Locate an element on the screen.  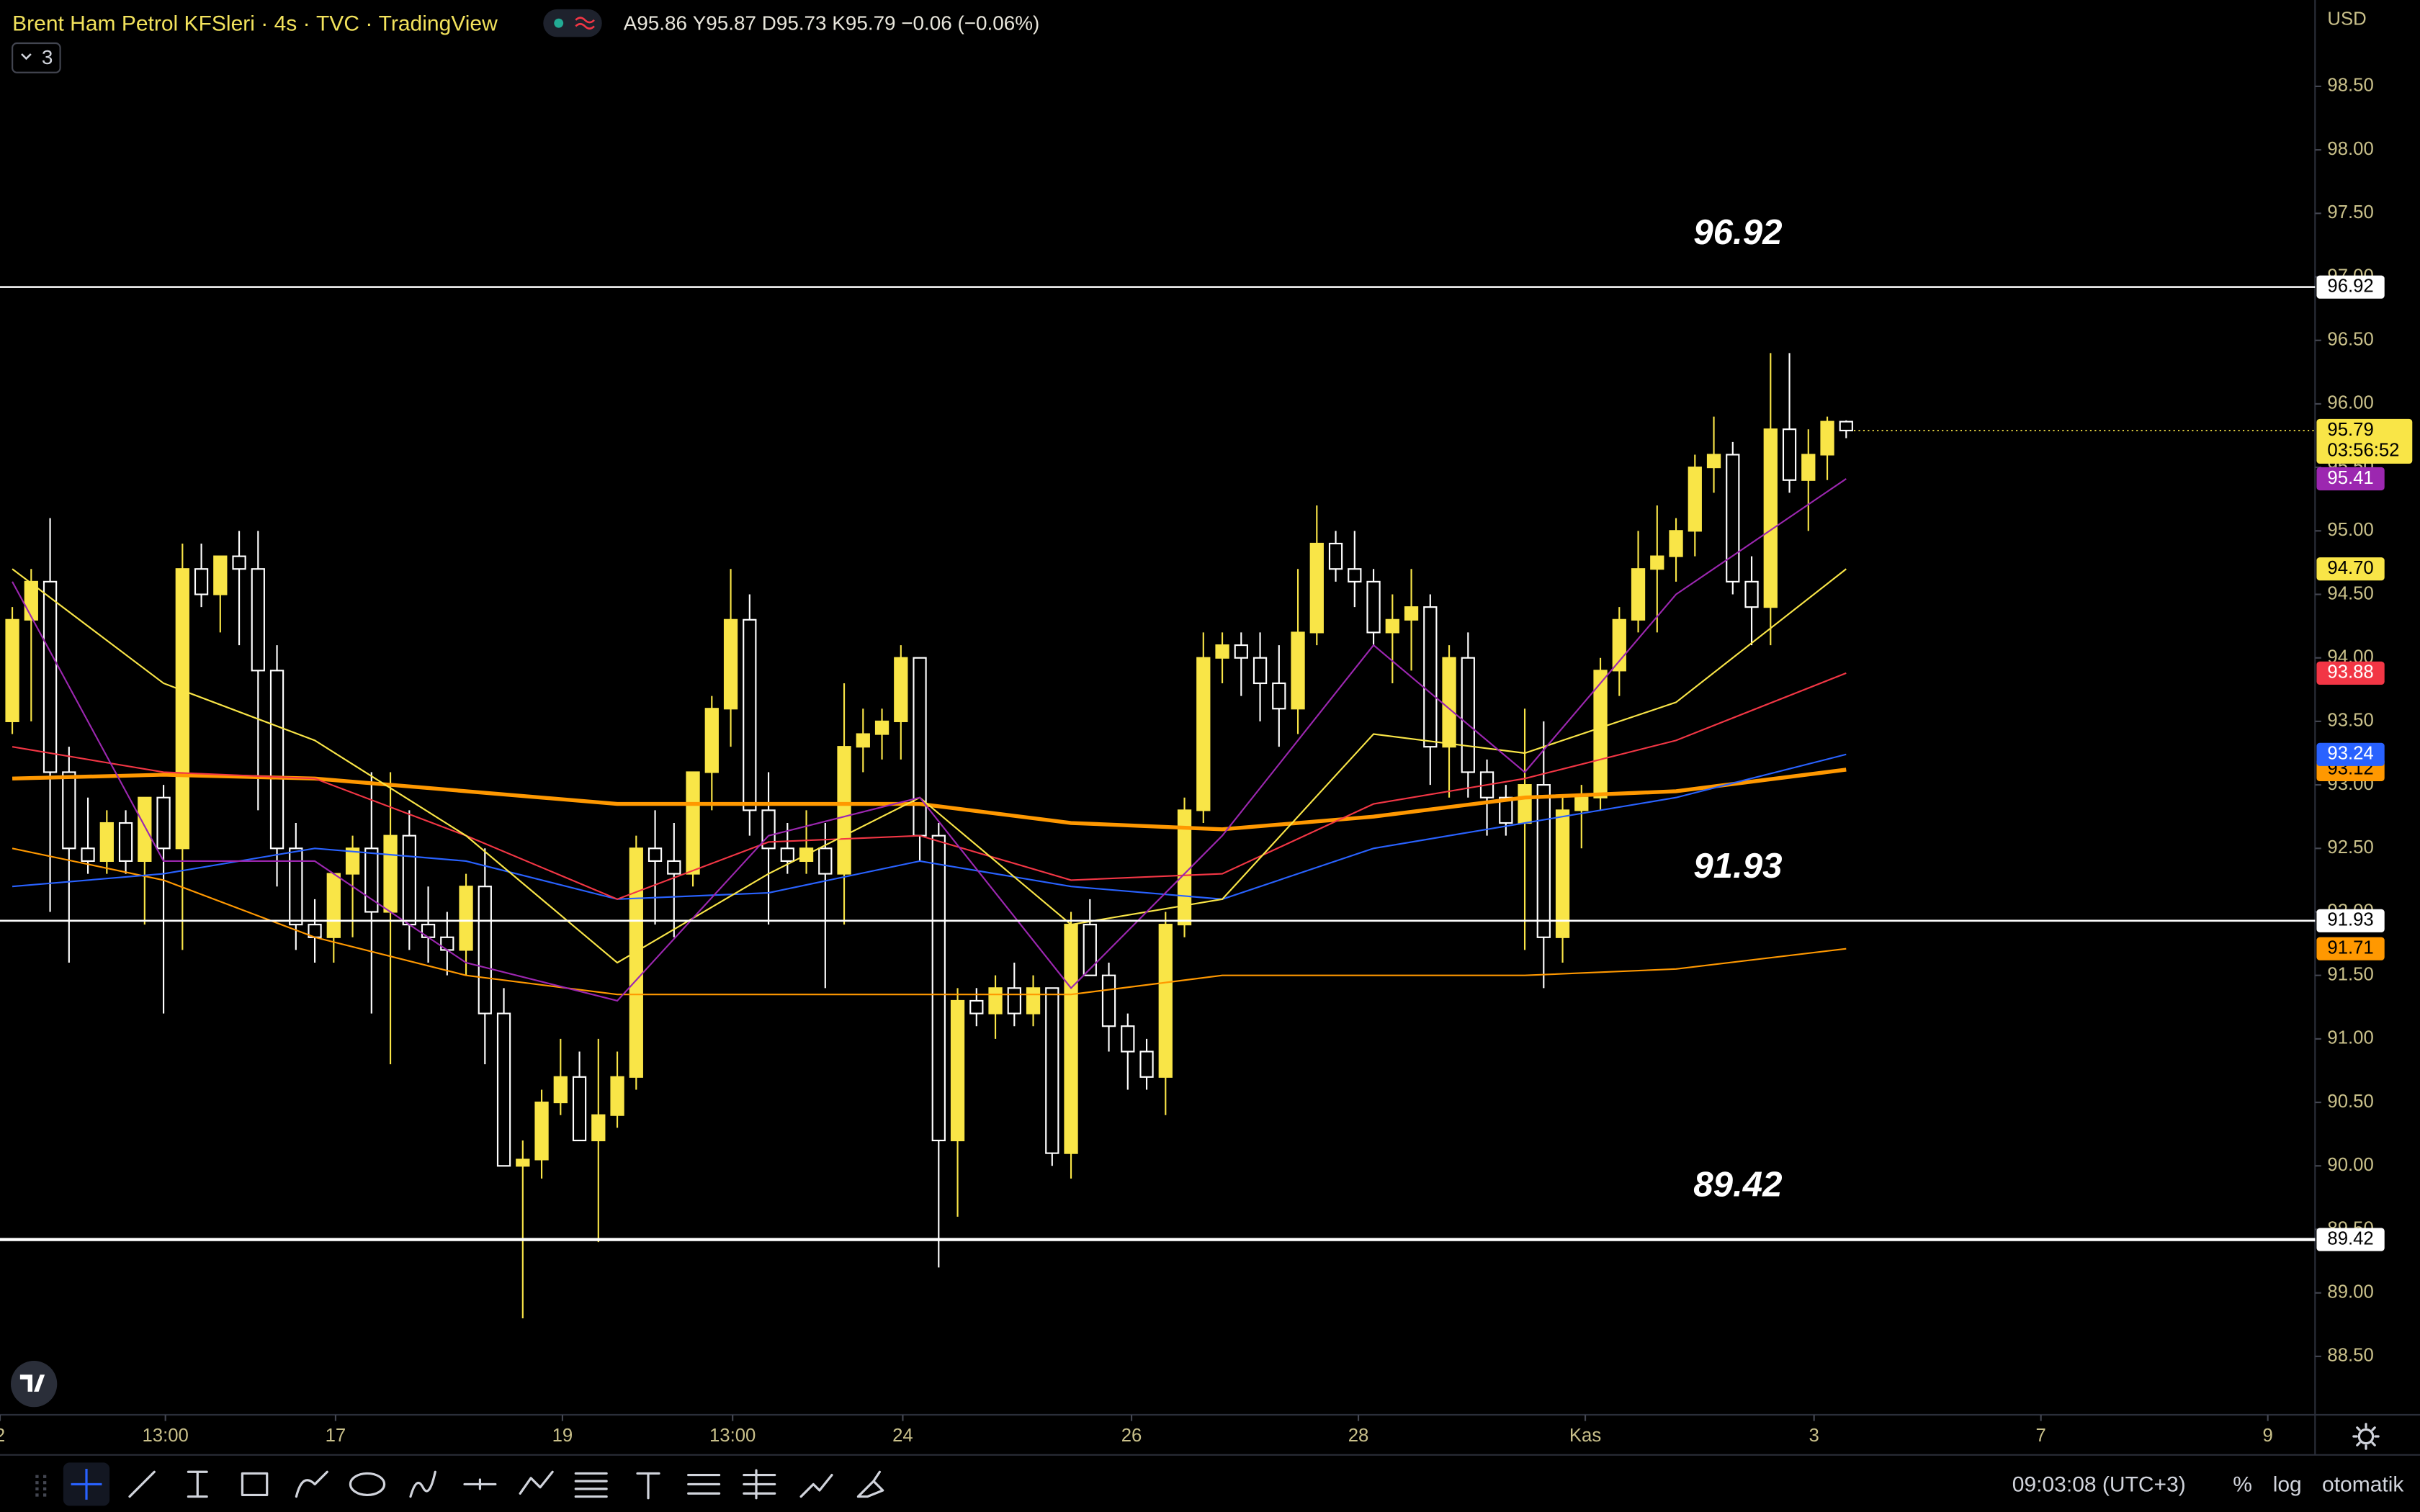
text-line-tool is located at coordinates (197, 1484).